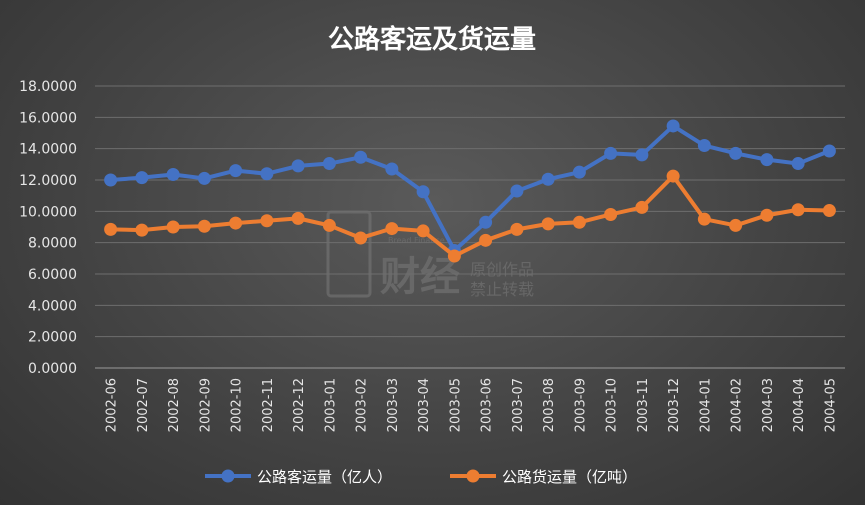  I want to click on x-tick-label: 2004-05, so click(830, 405).